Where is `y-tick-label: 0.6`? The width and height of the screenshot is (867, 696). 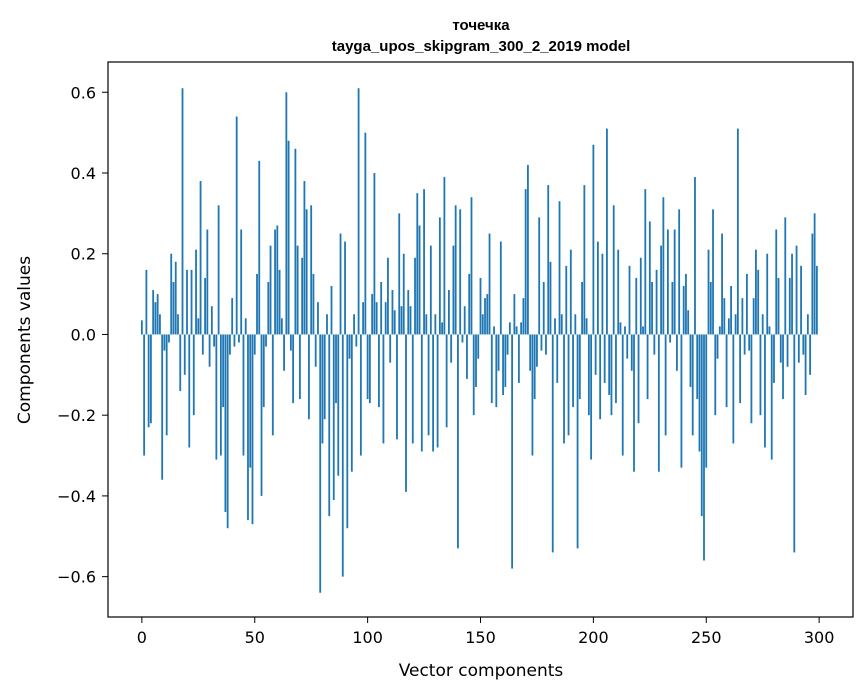
y-tick-label: 0.6 is located at coordinates (83, 92).